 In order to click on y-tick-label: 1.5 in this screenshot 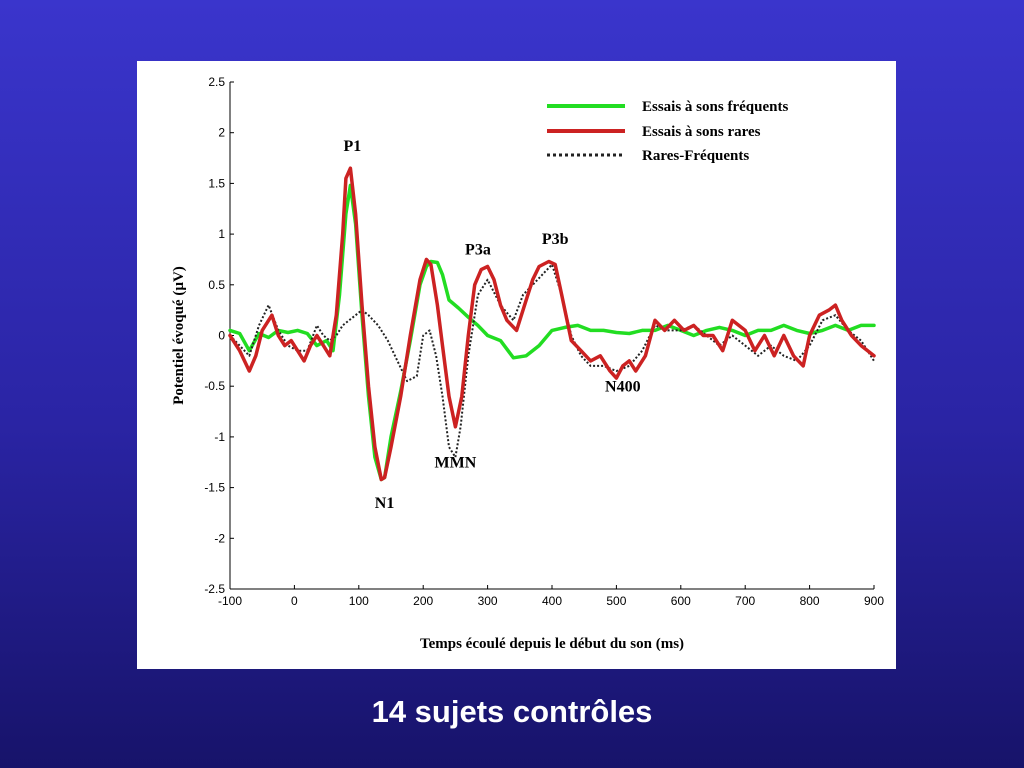, I will do `click(216, 183)`.